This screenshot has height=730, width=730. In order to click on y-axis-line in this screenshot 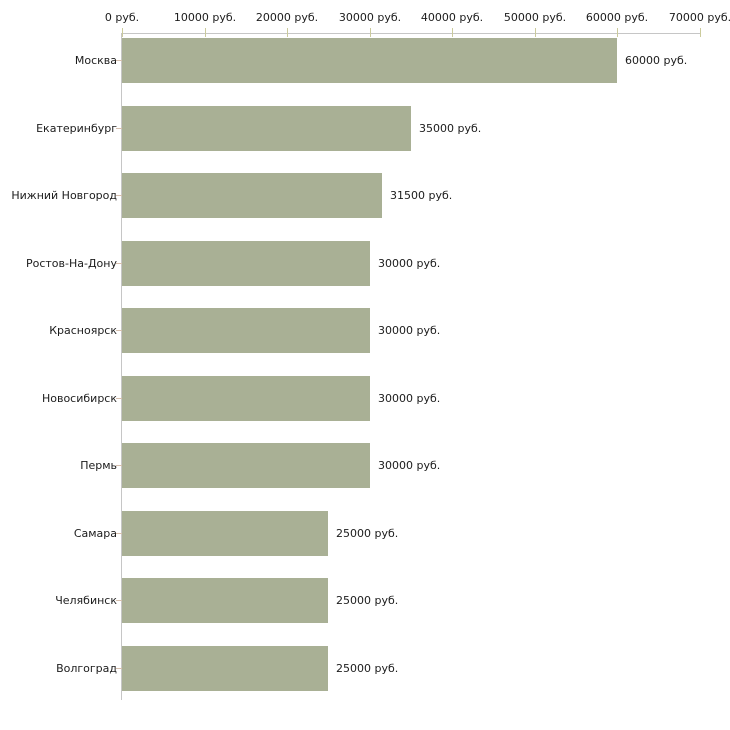, I will do `click(121, 366)`.